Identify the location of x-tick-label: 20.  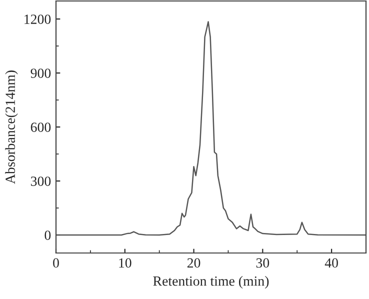
(193, 263).